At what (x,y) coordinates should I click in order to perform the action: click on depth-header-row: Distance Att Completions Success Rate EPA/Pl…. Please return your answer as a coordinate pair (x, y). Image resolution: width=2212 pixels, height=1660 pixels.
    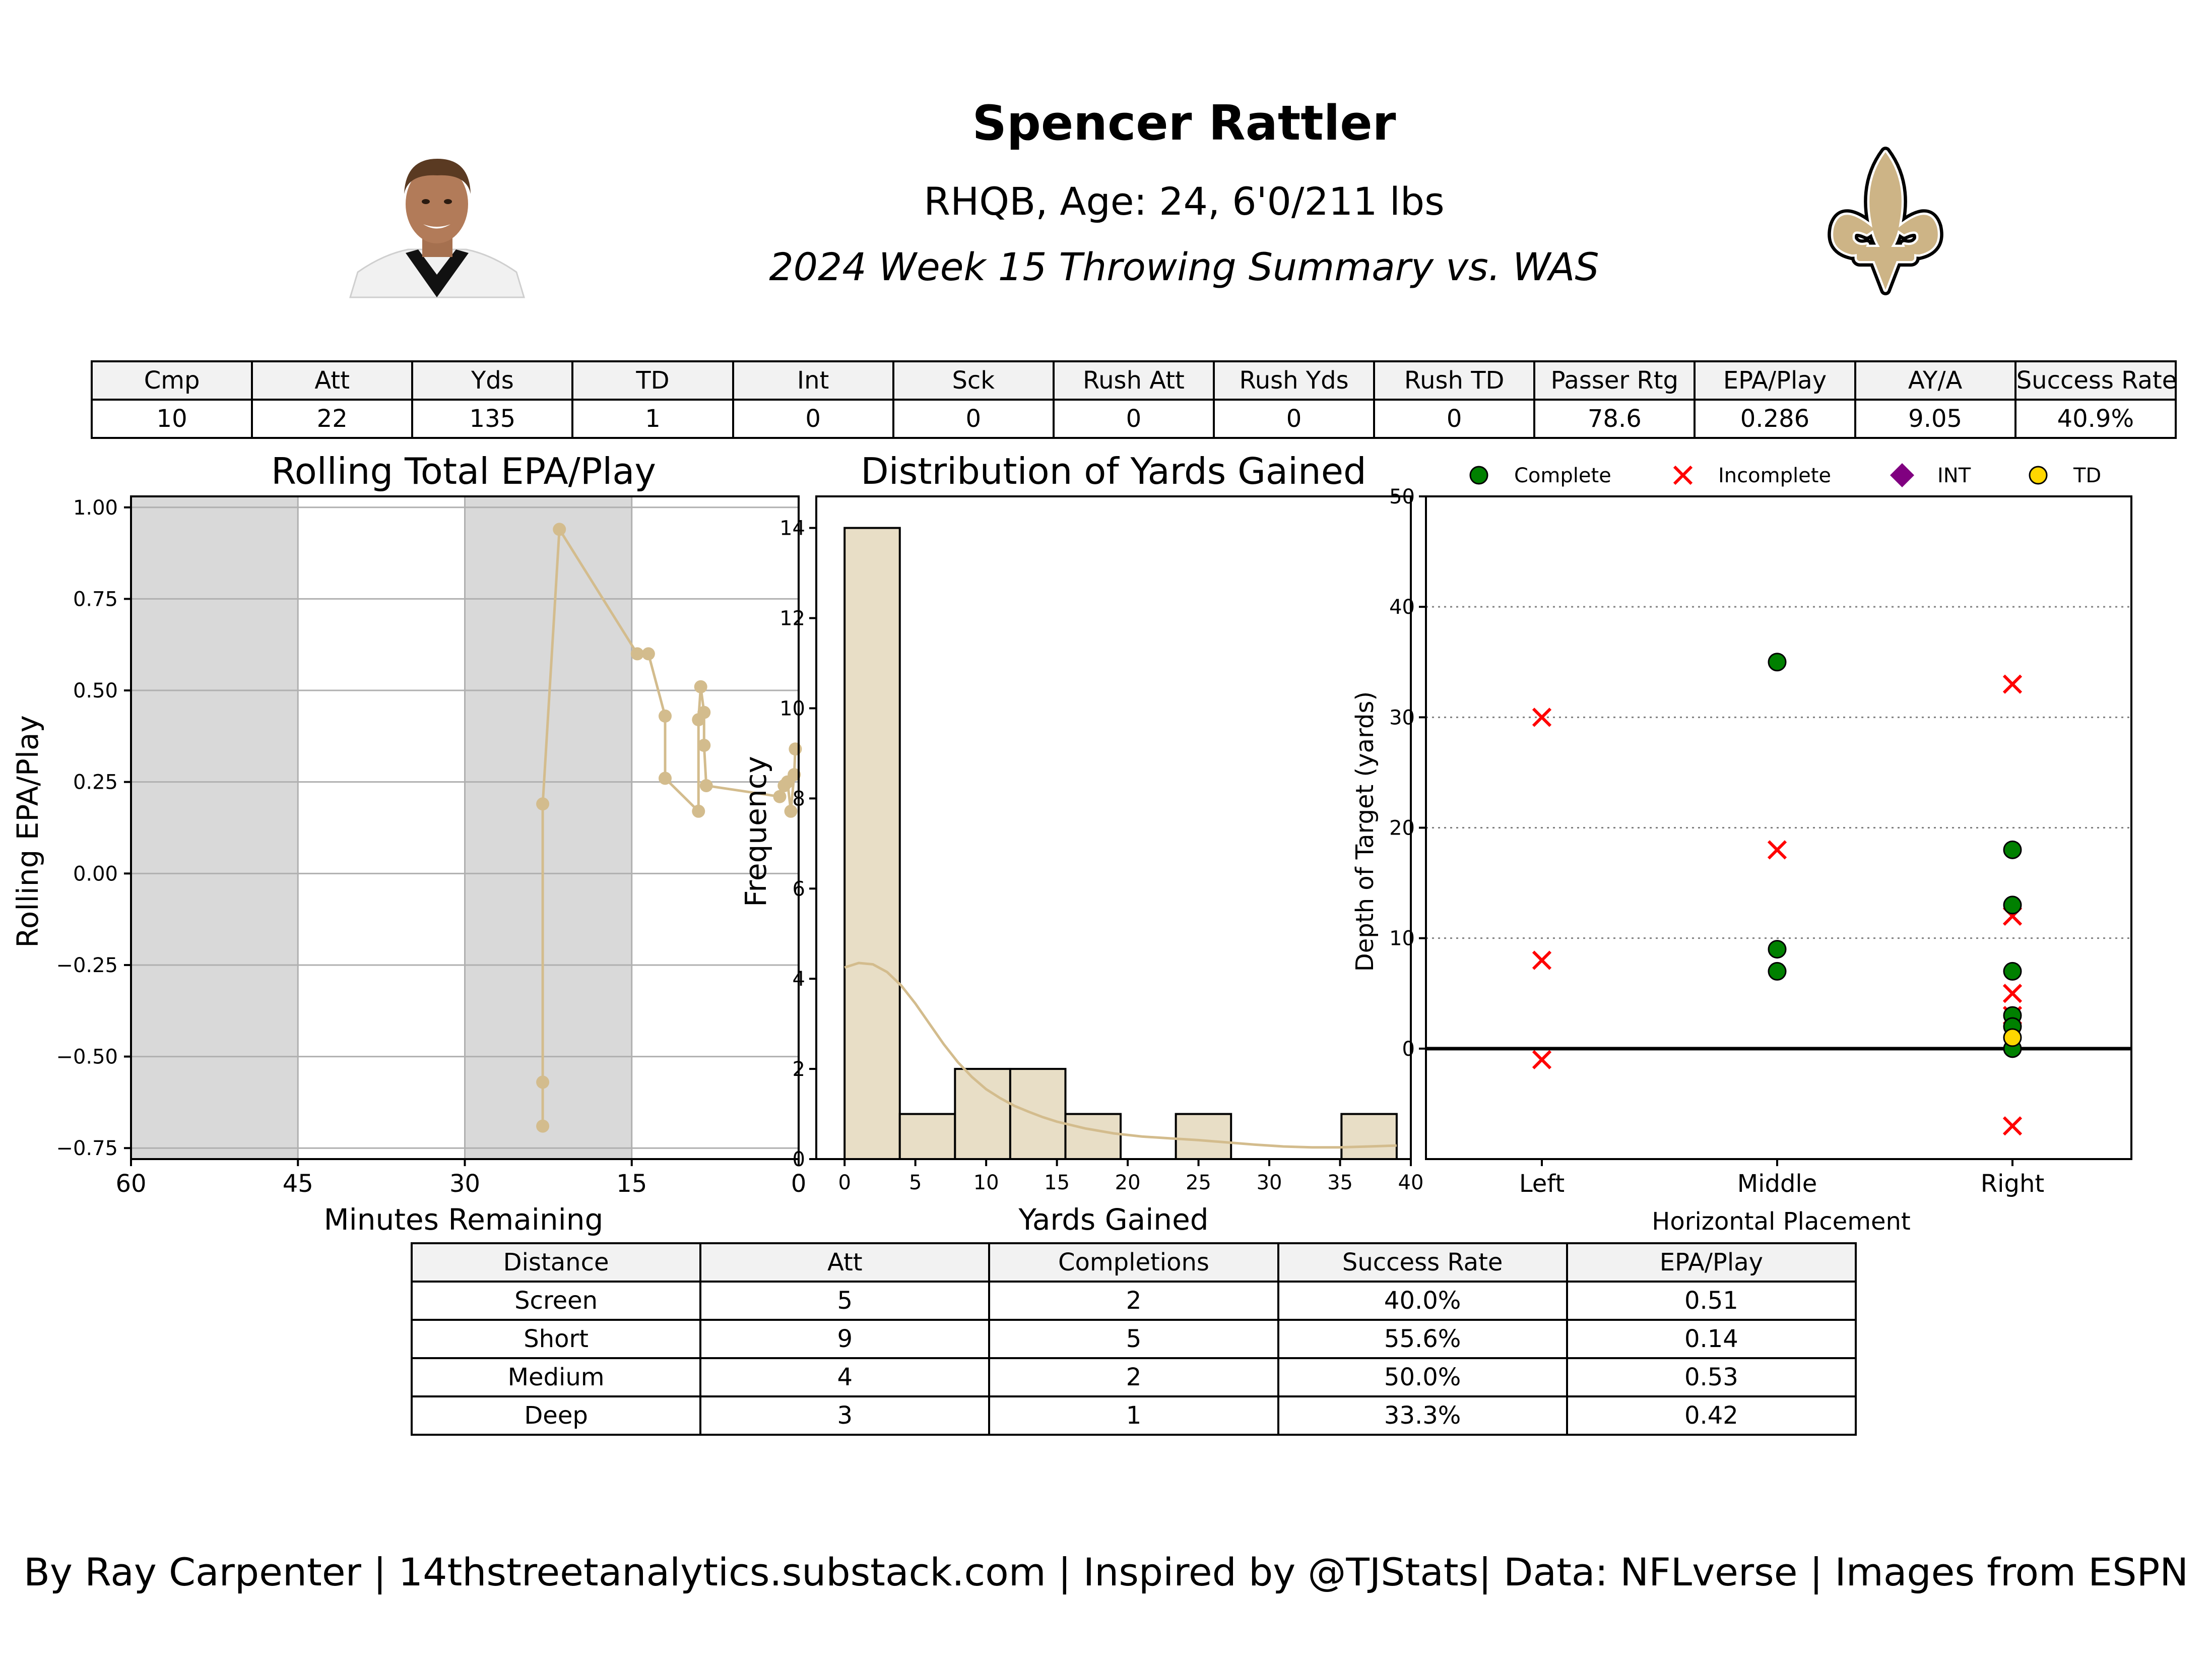
    Looking at the image, I should click on (1133, 1262).